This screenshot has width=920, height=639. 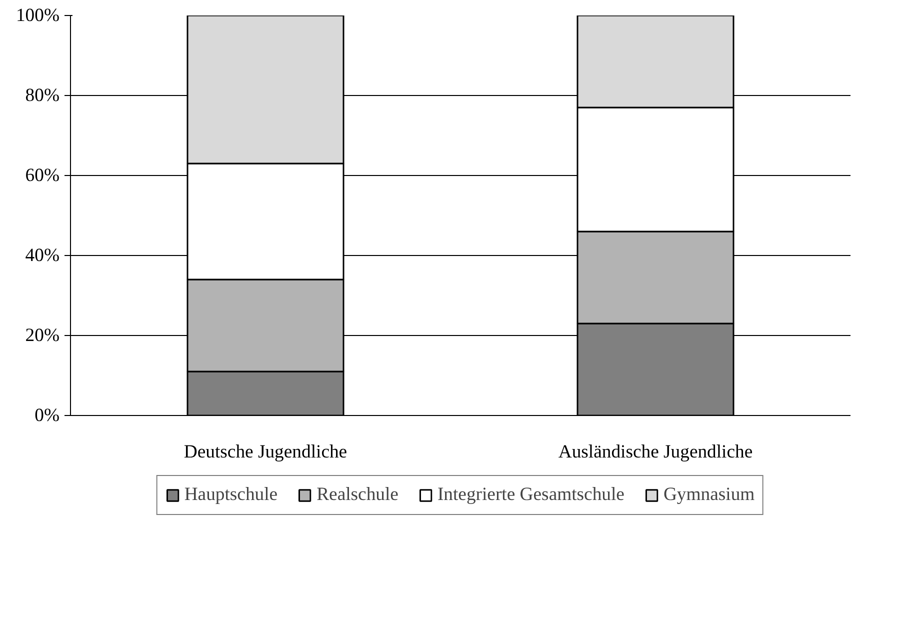 I want to click on y-tick-label: 60%, so click(x=42, y=175).